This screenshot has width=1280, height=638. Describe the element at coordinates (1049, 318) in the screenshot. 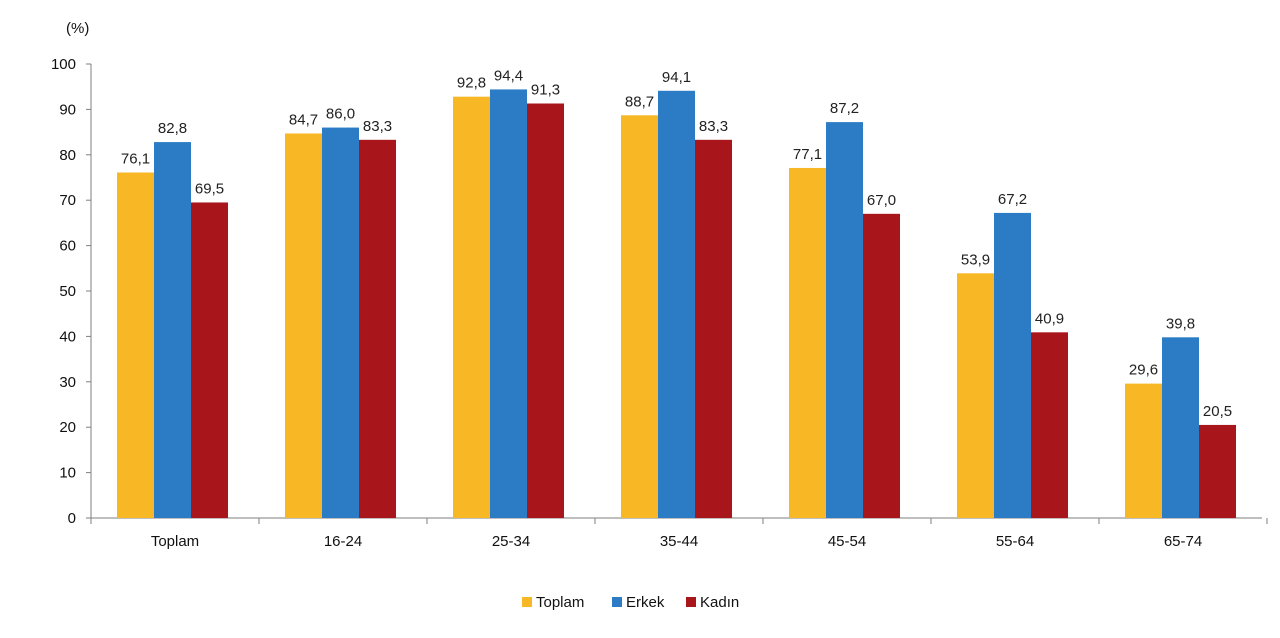

I see `data-label: 40,9` at that location.